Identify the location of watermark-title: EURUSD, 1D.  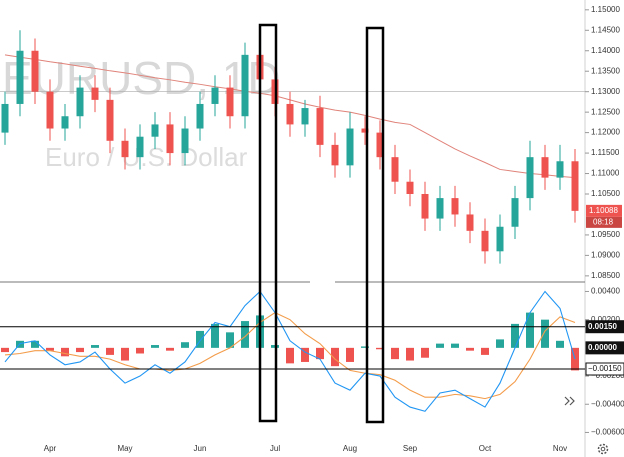
(141, 78).